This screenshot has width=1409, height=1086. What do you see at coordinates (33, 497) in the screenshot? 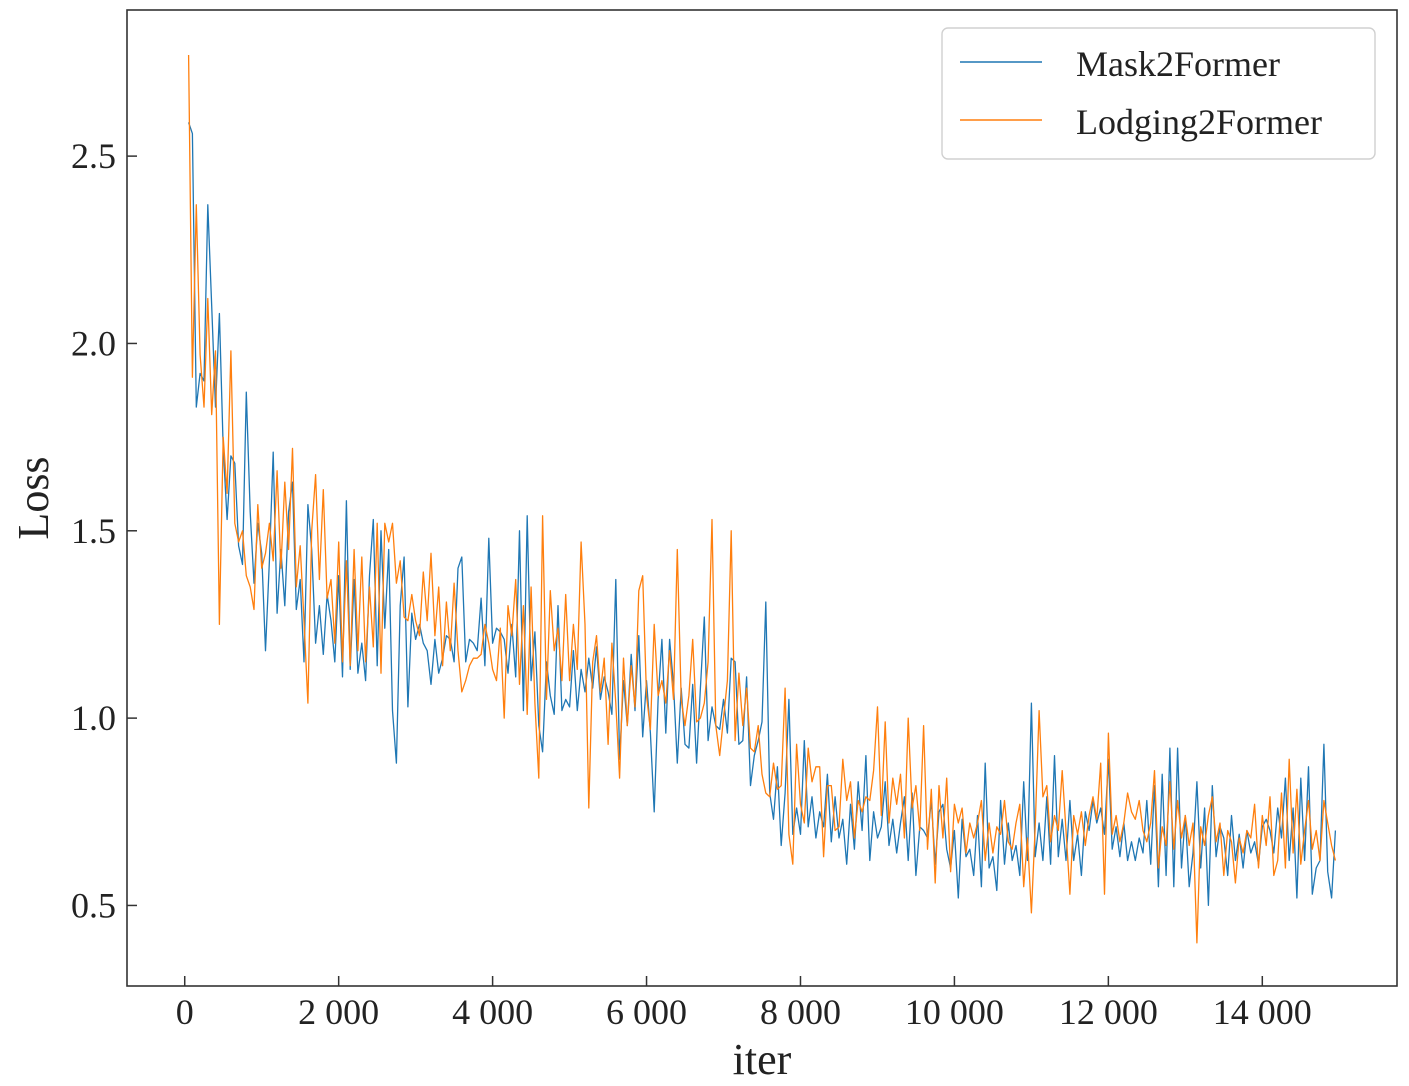
I see `y-axis-title: Loss` at bounding box center [33, 497].